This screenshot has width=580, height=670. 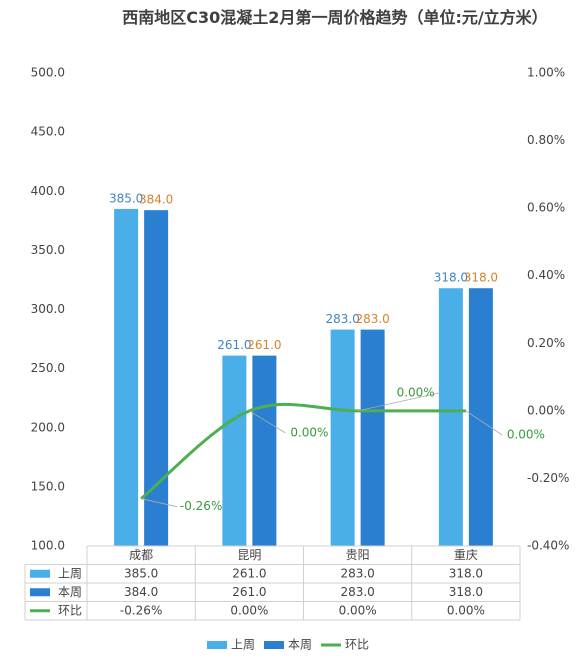 What do you see at coordinates (300, 645) in the screenshot?
I see `legend-label: 本周` at bounding box center [300, 645].